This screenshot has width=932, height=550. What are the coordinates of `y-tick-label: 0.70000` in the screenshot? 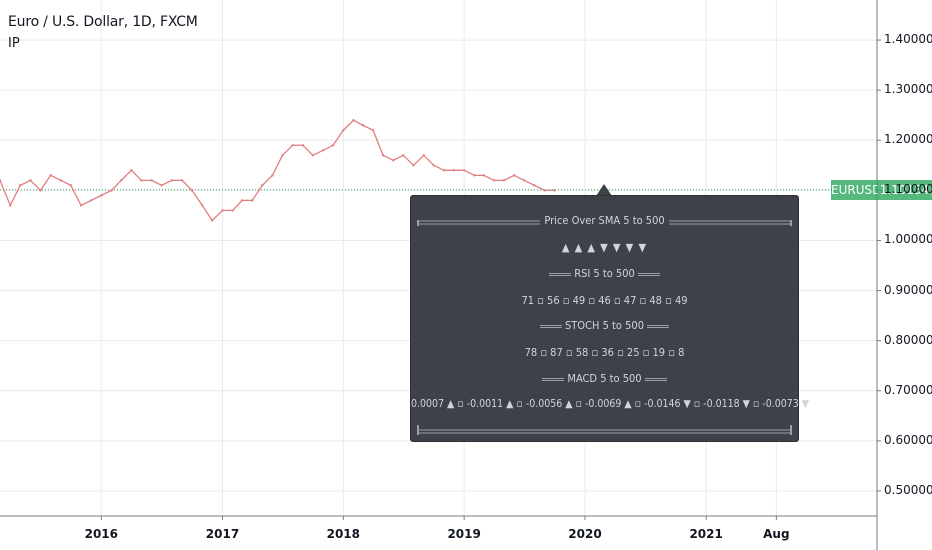 It's located at (908, 389).